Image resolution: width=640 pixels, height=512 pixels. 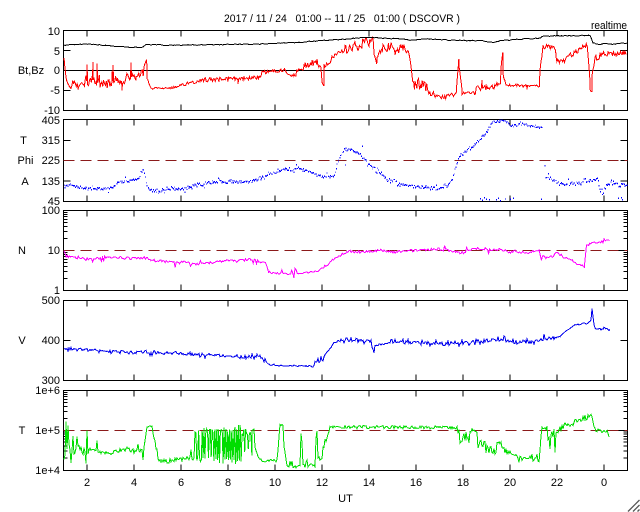 What do you see at coordinates (51, 182) in the screenshot?
I see `svg-text: 135` at bounding box center [51, 182].